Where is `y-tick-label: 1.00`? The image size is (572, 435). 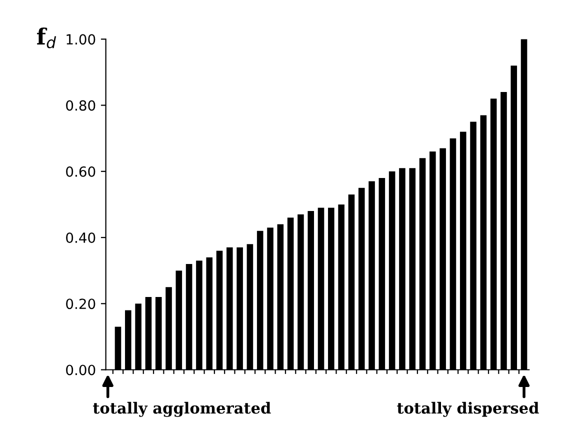 y-tick-label: 1.00 is located at coordinates (81, 39).